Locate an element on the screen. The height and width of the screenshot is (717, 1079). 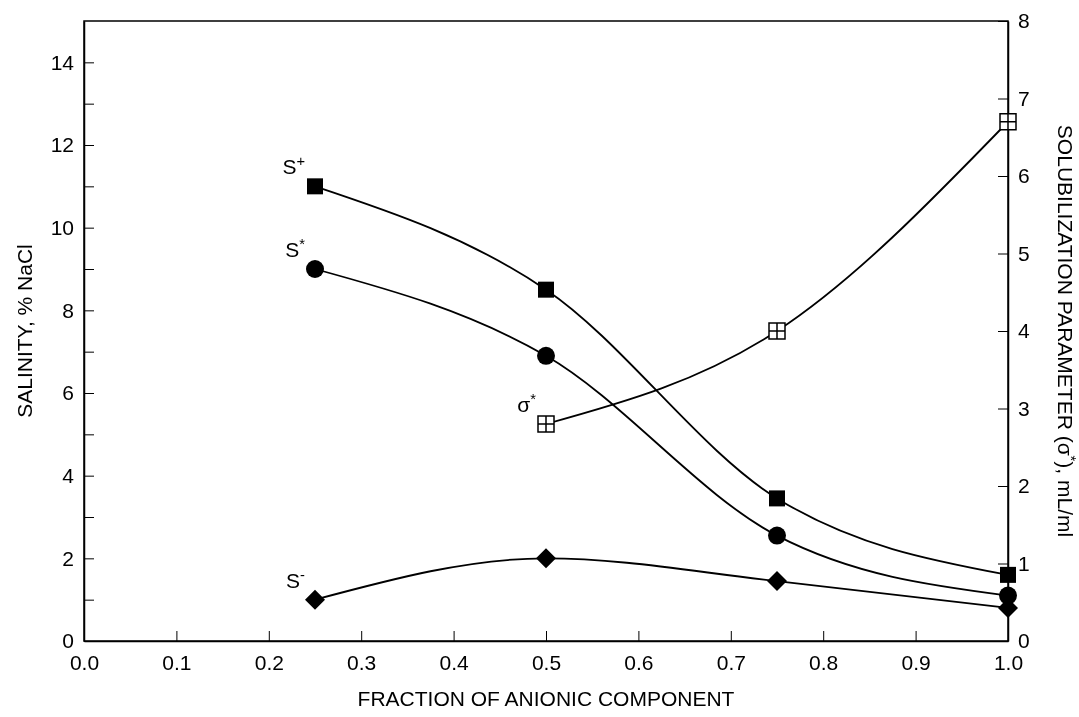
y-axis-title: SALINITY, % NaCl is located at coordinates (24, 331).